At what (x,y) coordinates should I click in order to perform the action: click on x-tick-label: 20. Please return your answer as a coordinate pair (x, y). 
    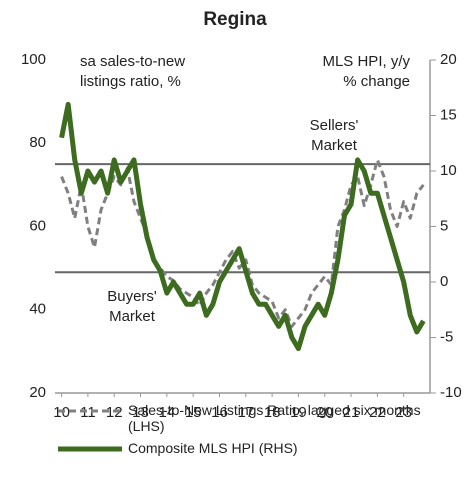
    Looking at the image, I should click on (324, 412).